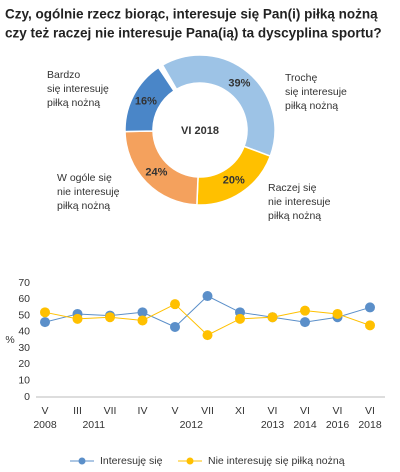 This screenshot has width=400, height=472. What do you see at coordinates (338, 425) in the screenshot?
I see `x-group-label: 2016` at bounding box center [338, 425].